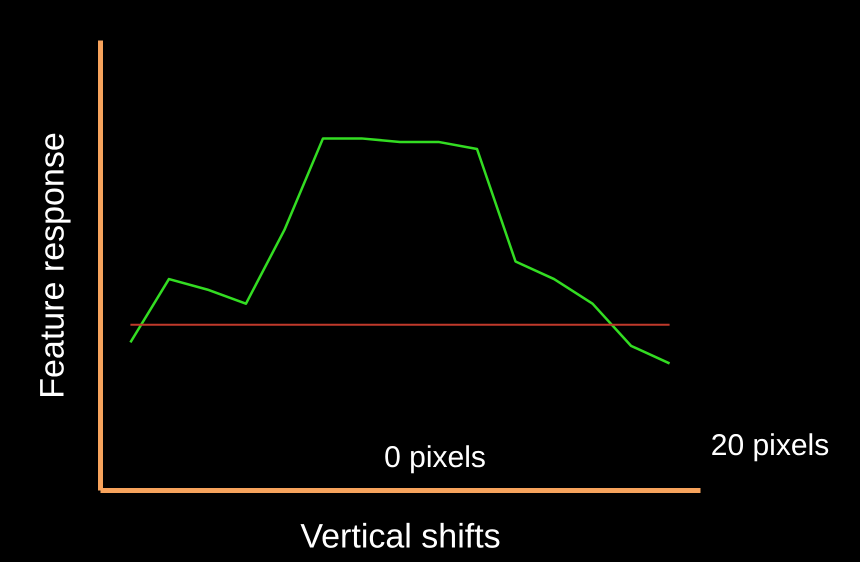 The image size is (860, 562). What do you see at coordinates (435, 457) in the screenshot?
I see `annotation: 0 pixels` at bounding box center [435, 457].